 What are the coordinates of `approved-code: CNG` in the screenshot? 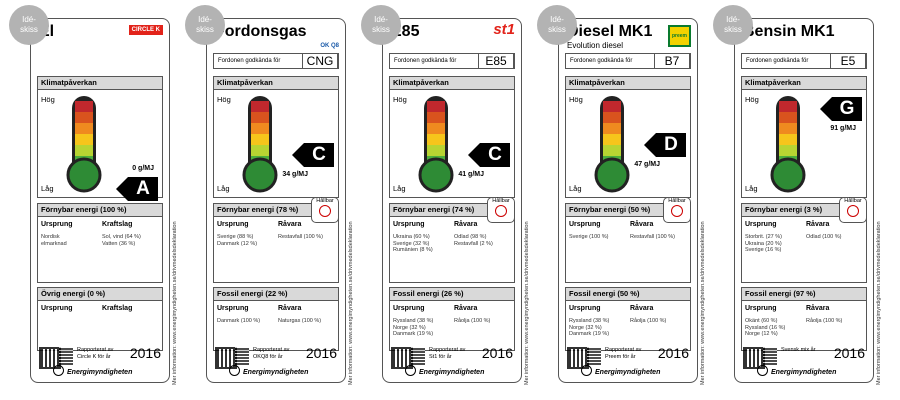 It's located at (320, 61).